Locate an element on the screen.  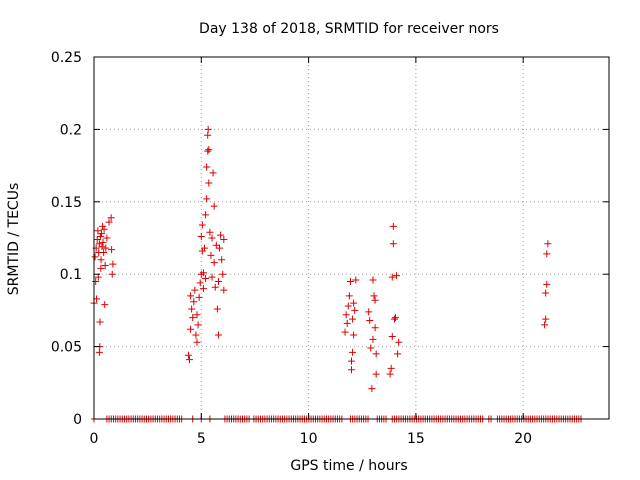
x-tick-label: 5 is located at coordinates (201, 439).